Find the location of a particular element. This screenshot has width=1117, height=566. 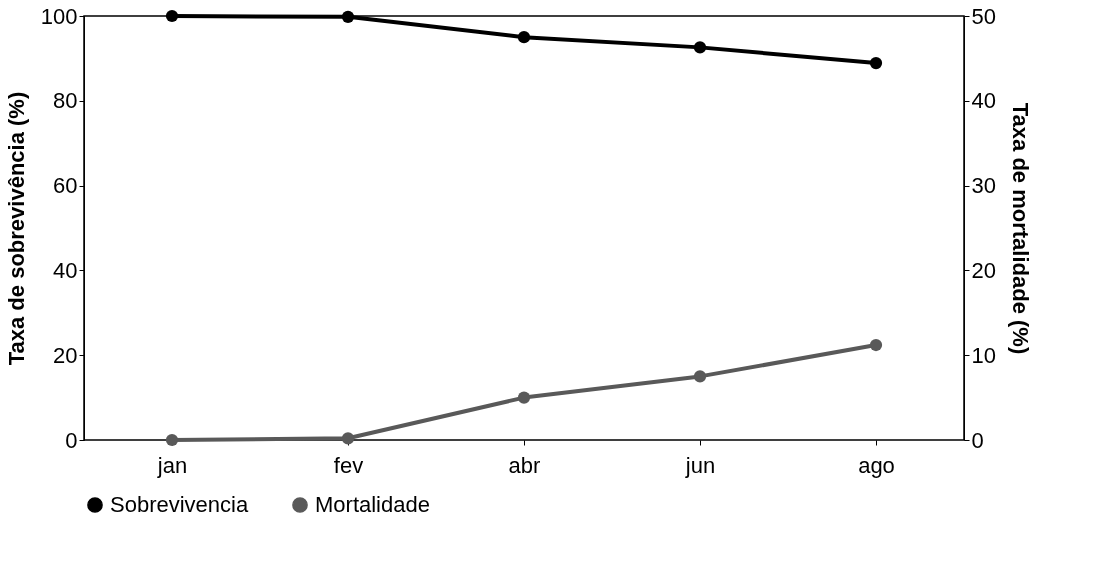

y-tick-label: 80 is located at coordinates (65, 101).